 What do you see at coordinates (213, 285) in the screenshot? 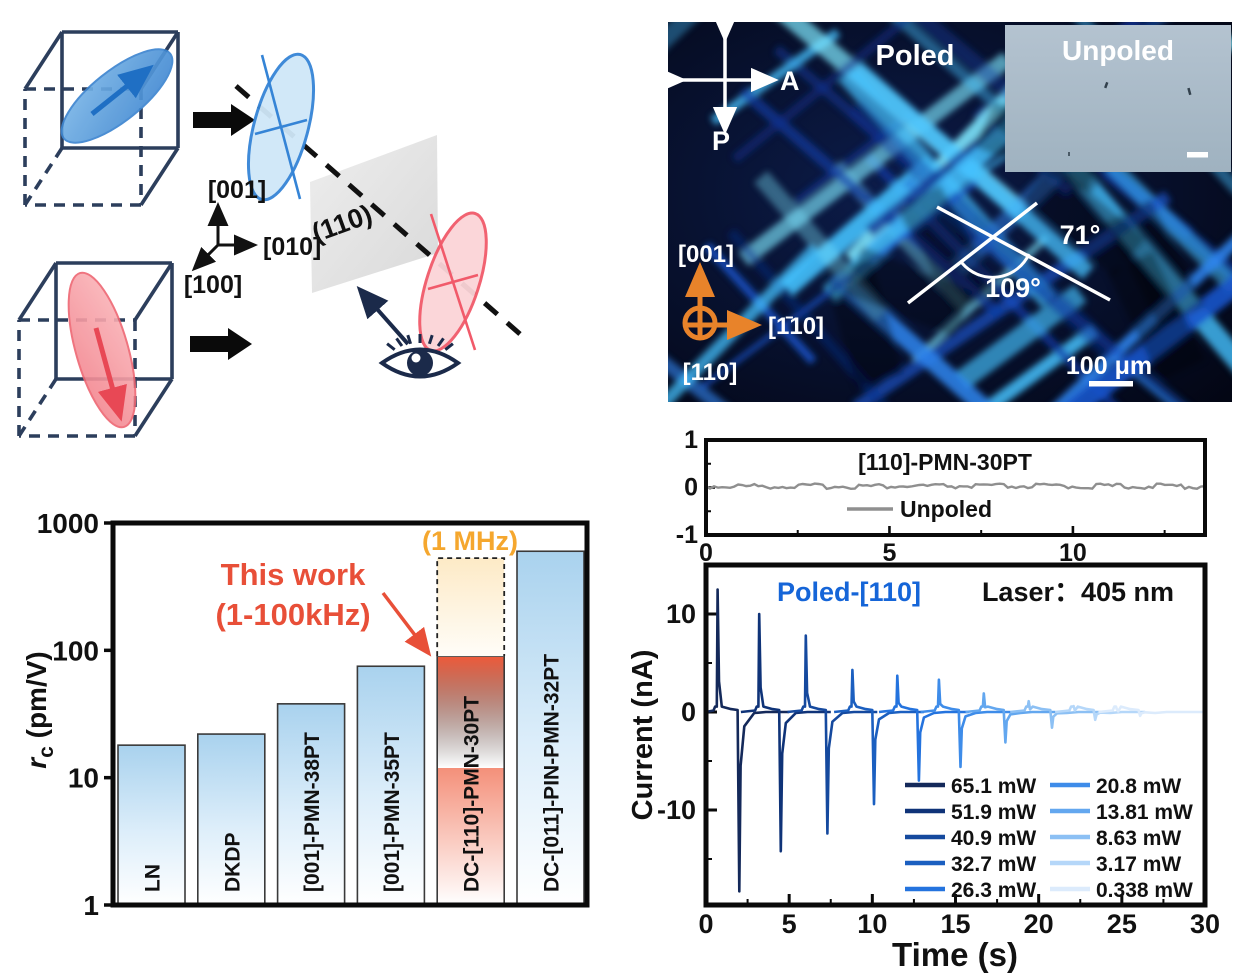
I see `axis-100-label: [100]` at bounding box center [213, 285].